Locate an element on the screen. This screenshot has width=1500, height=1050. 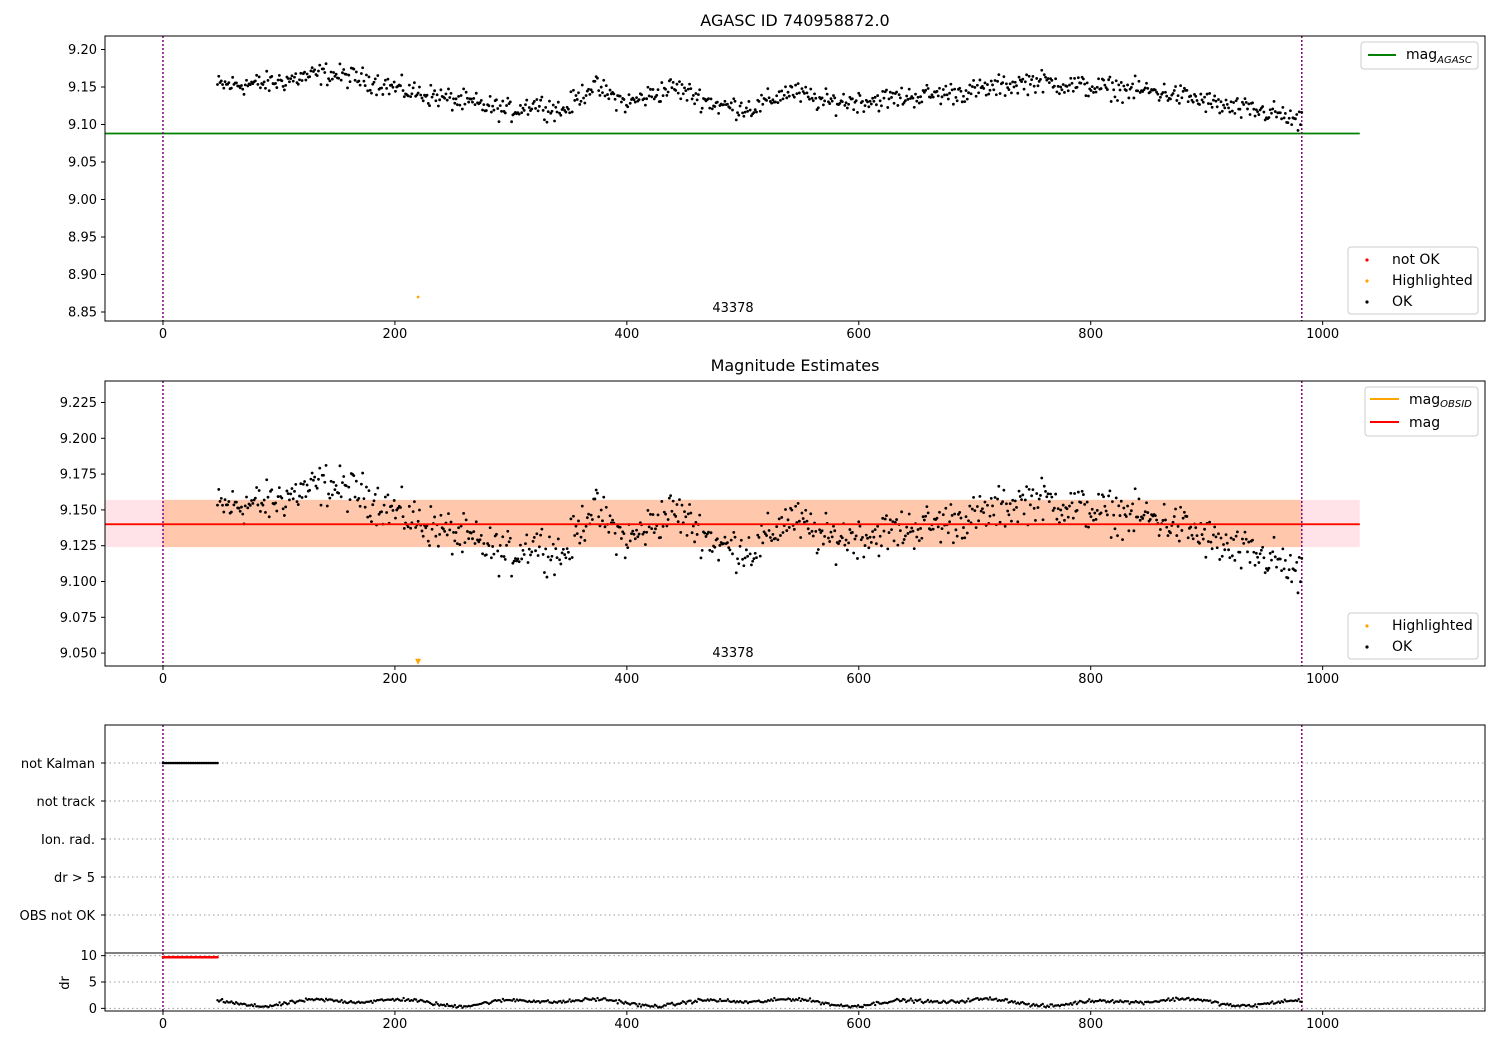
p4-ytick-label-1: 5 is located at coordinates (93, 983).